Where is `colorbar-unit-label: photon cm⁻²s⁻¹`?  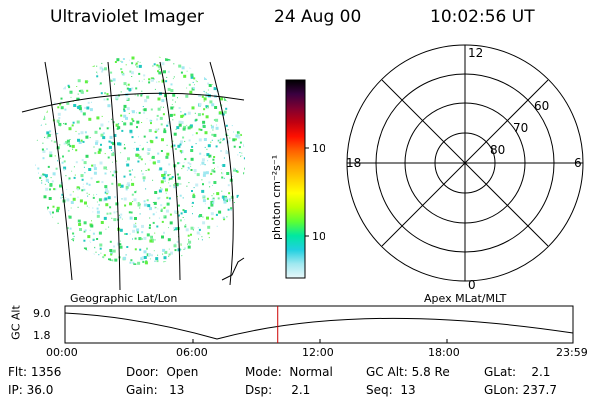
colorbar-unit-label: photon cm⁻²s⁻¹ is located at coordinates (276, 197).